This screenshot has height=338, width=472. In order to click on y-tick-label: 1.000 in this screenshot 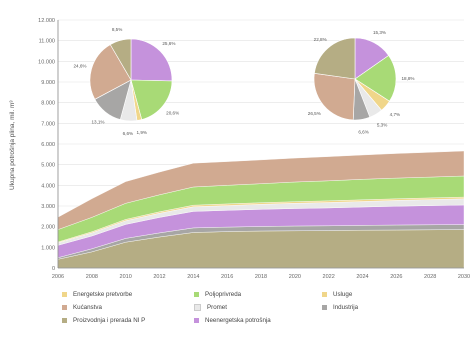, I will do `click(48, 248)`.